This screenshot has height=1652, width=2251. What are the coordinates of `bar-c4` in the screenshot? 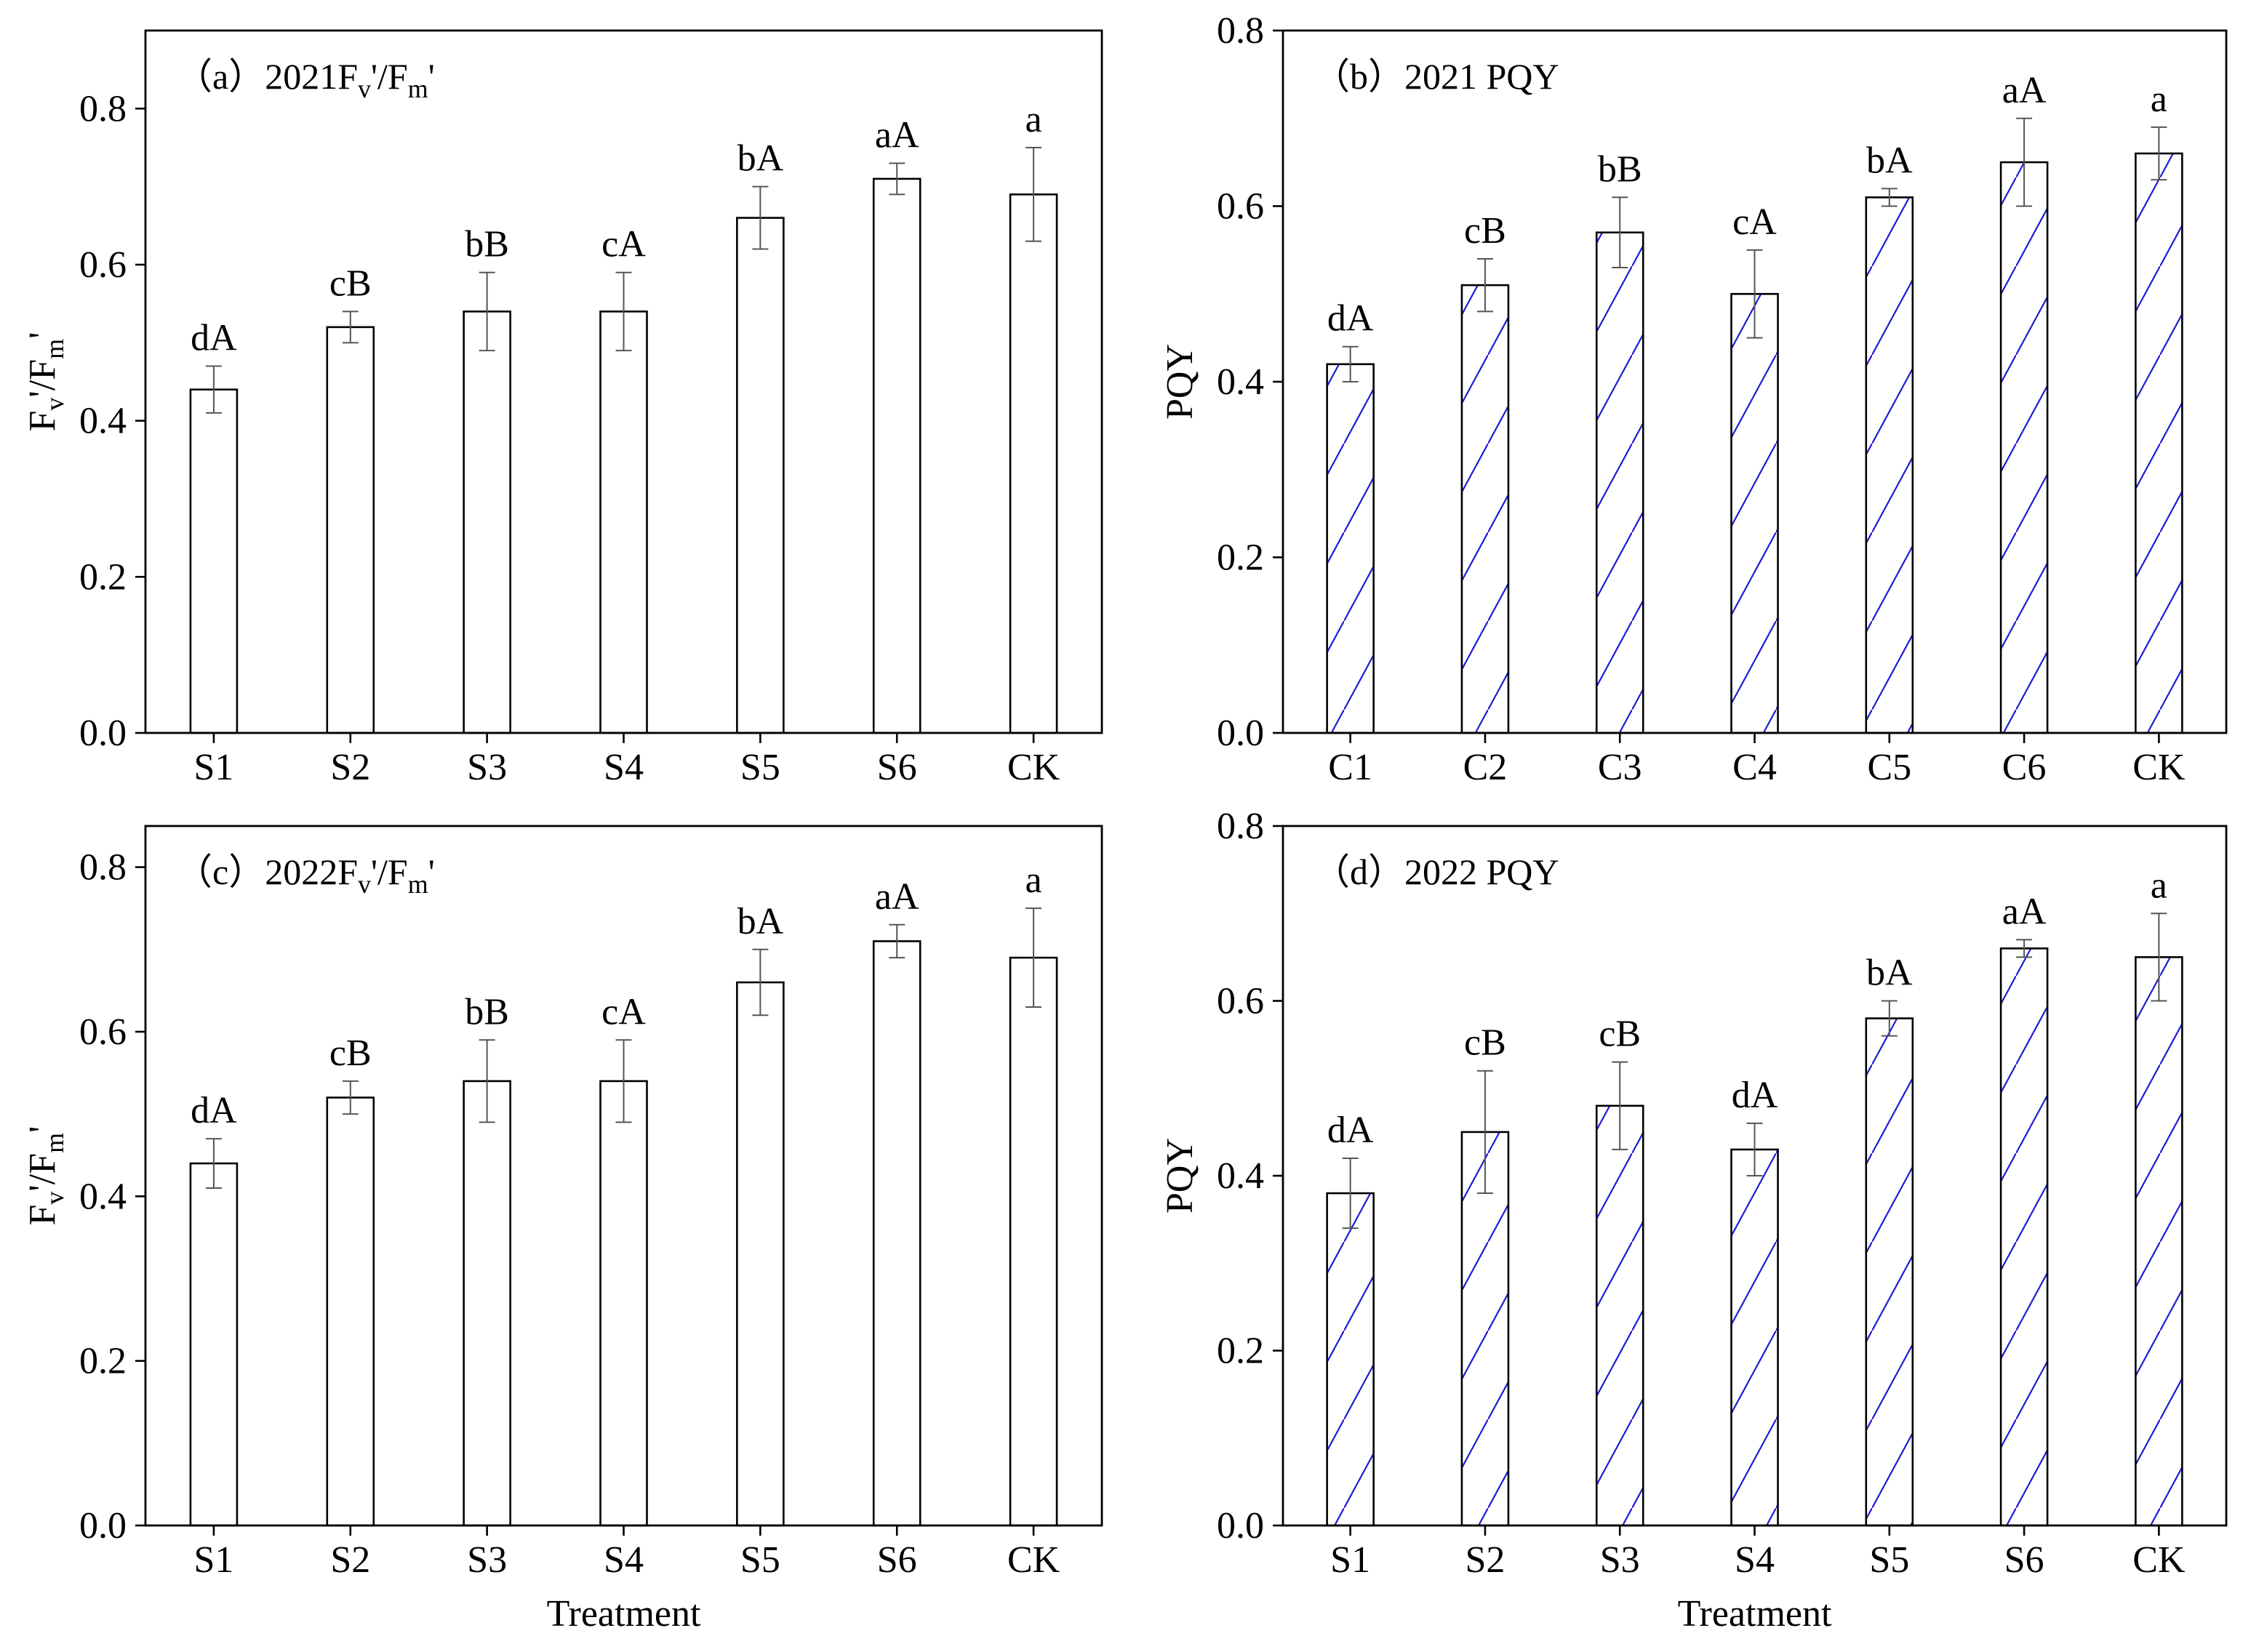 It's located at (1754, 513).